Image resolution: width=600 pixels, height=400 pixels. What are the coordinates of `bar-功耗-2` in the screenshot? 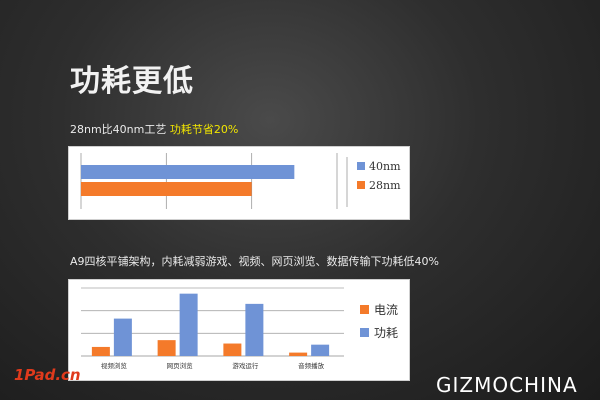 It's located at (254, 329).